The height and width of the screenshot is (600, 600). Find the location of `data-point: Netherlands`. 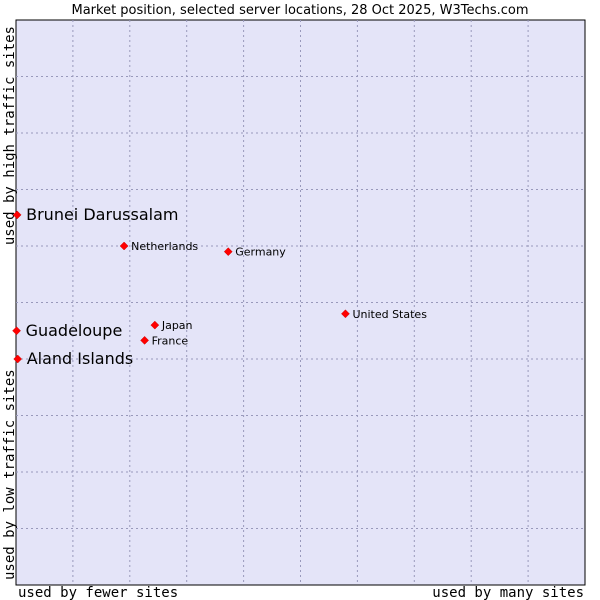

data-point: Netherlands is located at coordinates (158, 246).